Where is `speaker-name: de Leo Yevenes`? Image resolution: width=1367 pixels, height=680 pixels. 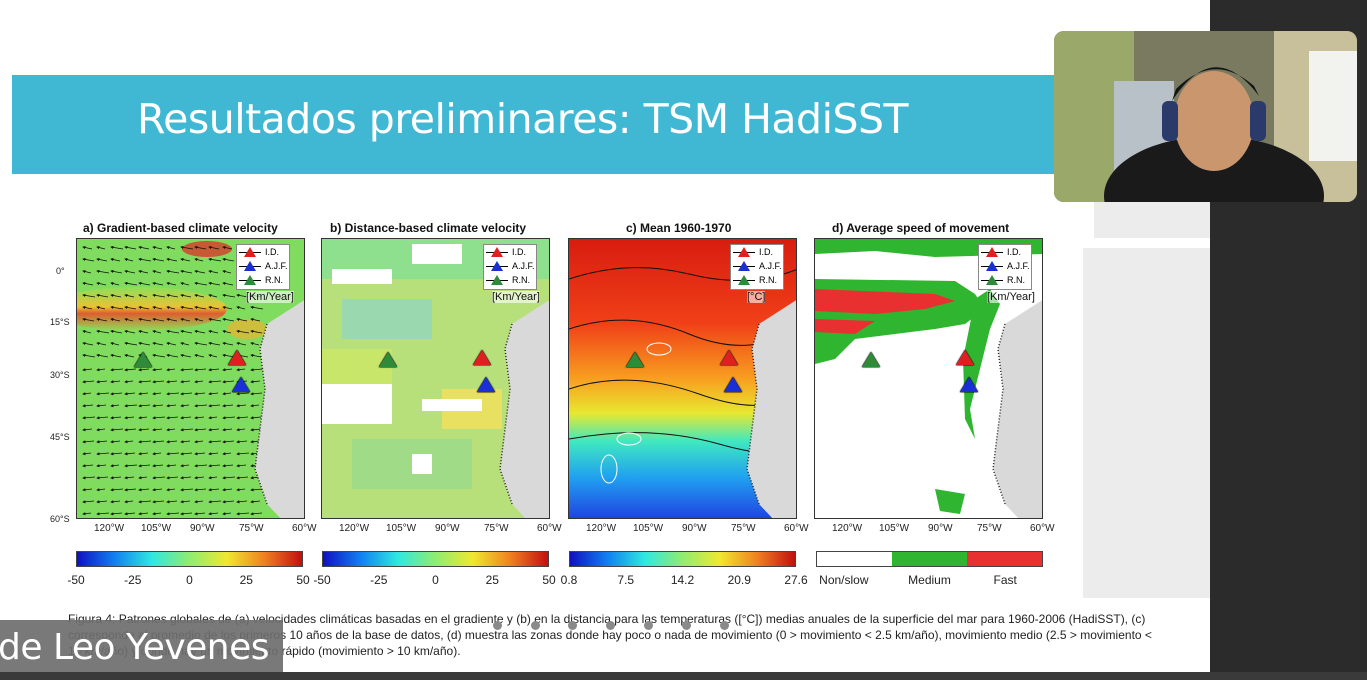
speaker-name: de Leo Yevenes is located at coordinates (135, 647).